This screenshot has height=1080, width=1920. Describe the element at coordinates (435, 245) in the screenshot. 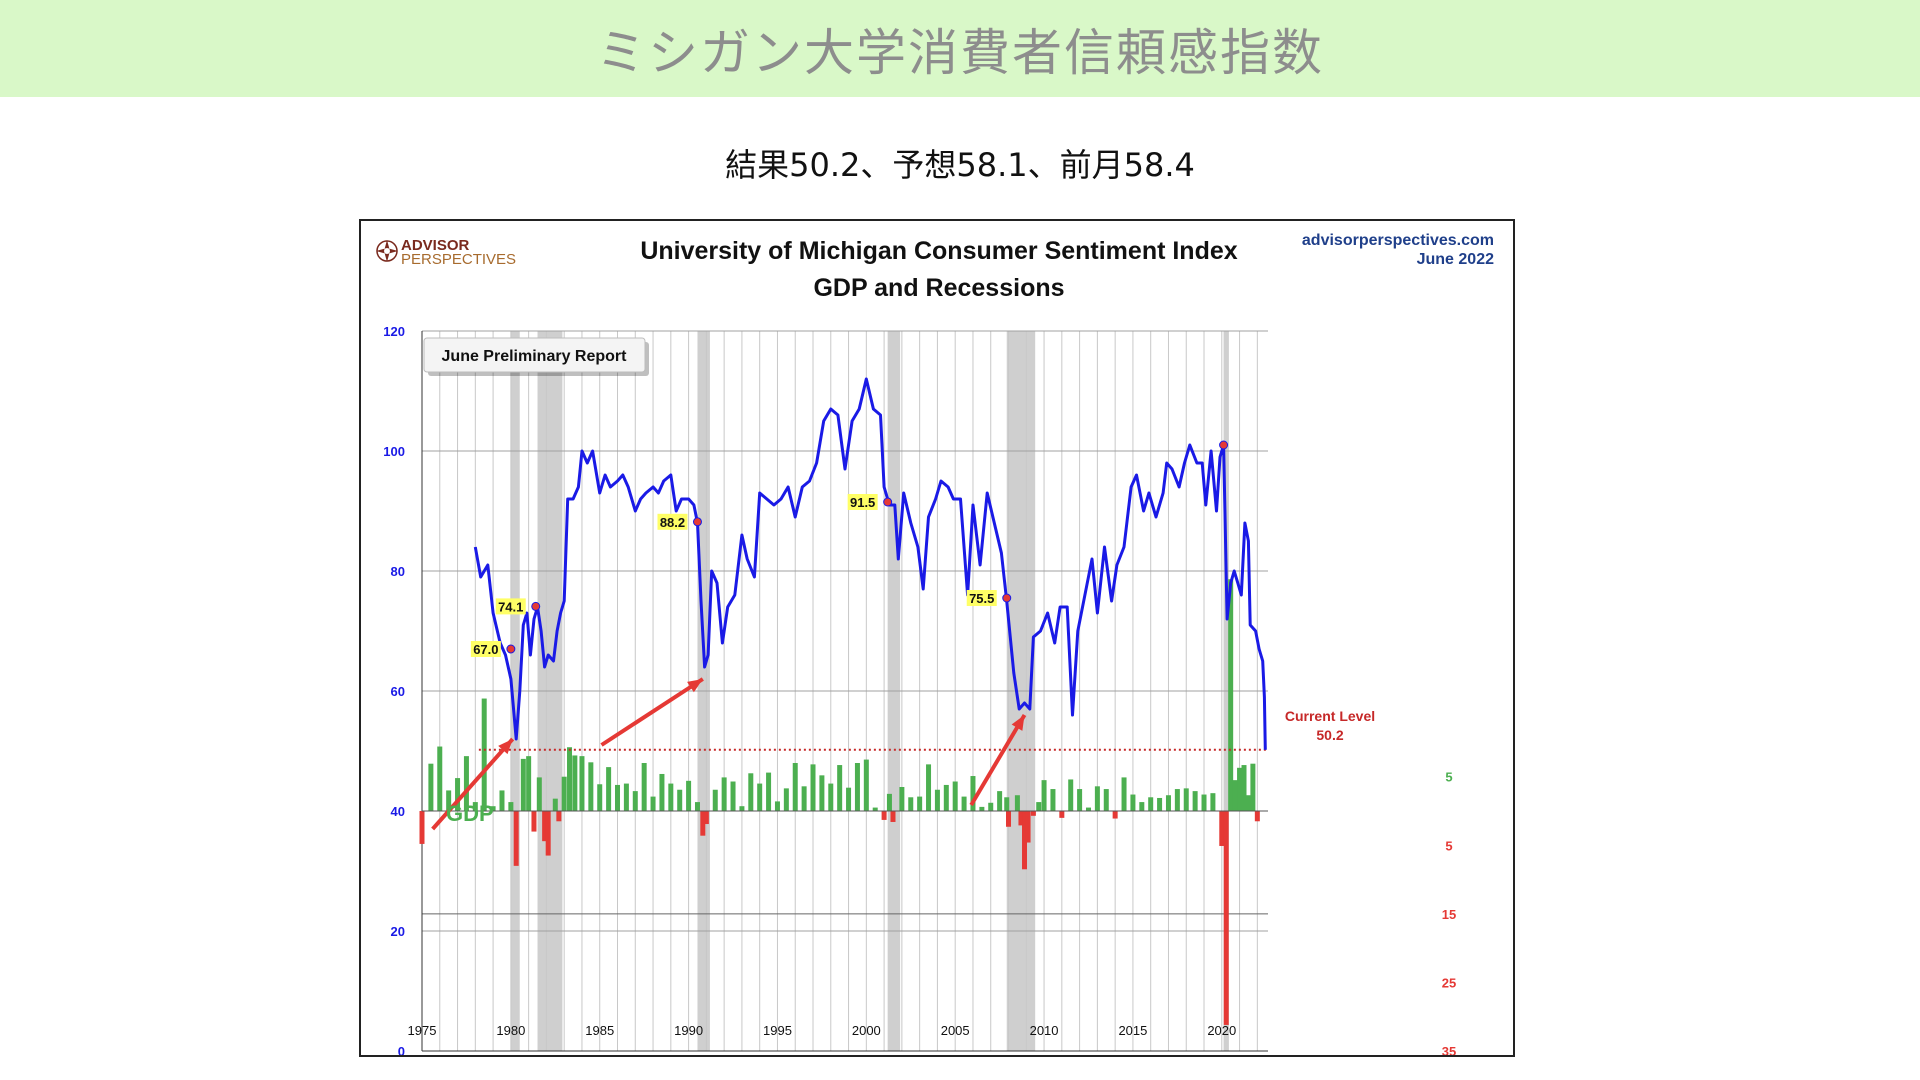

I see `logo-text-top: ADVISOR` at that location.